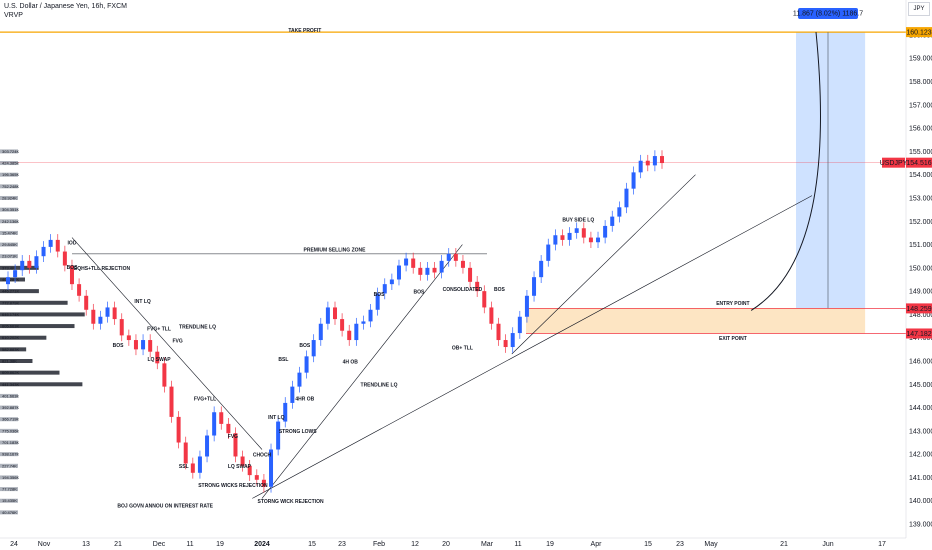 The image size is (932, 550). Describe the element at coordinates (8, 267) in the screenshot. I see `volume-label: 373.4K` at that location.